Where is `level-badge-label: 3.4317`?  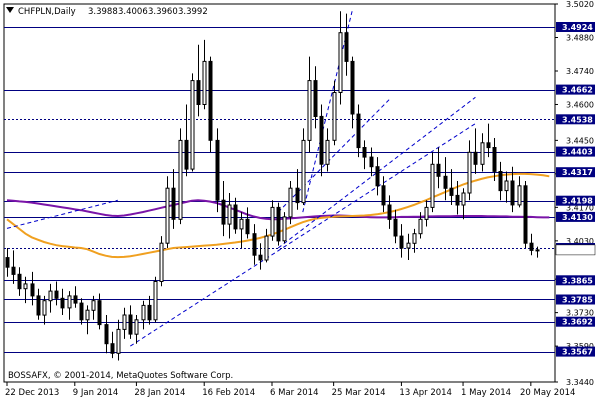 level-badge-label: 3.4317 is located at coordinates (577, 172).